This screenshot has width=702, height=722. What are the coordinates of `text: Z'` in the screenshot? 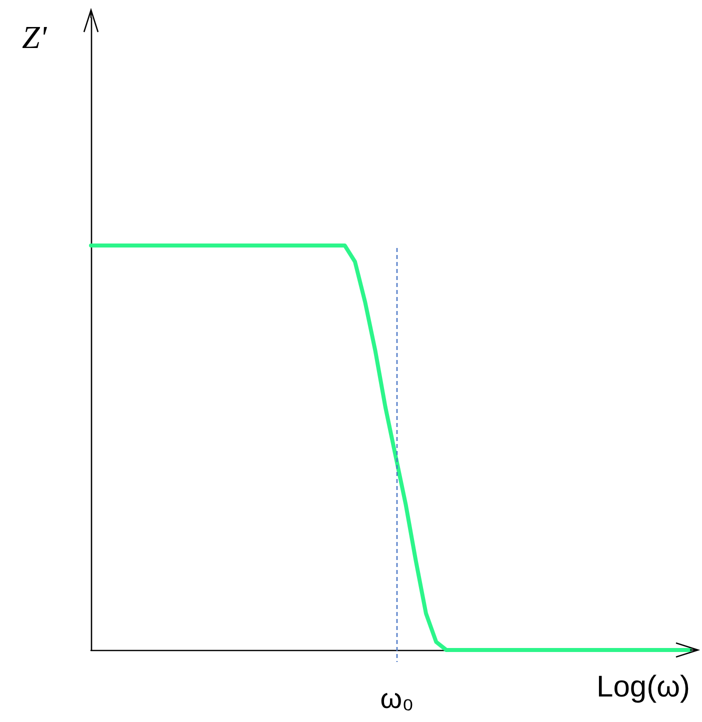 It's located at (35, 37).